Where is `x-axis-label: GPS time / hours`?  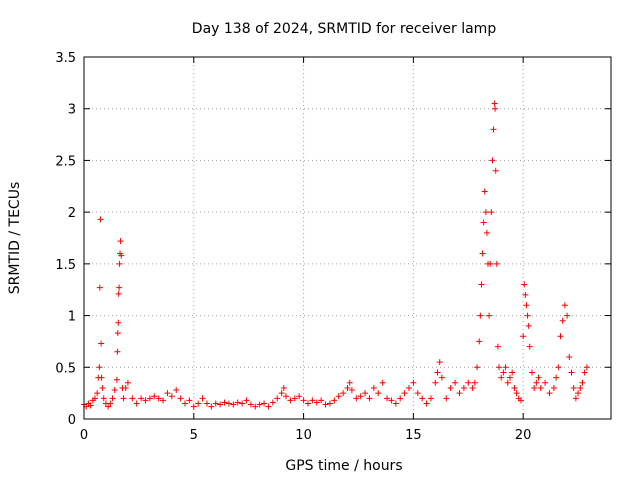
x-axis-label: GPS time / hours is located at coordinates (343, 466).